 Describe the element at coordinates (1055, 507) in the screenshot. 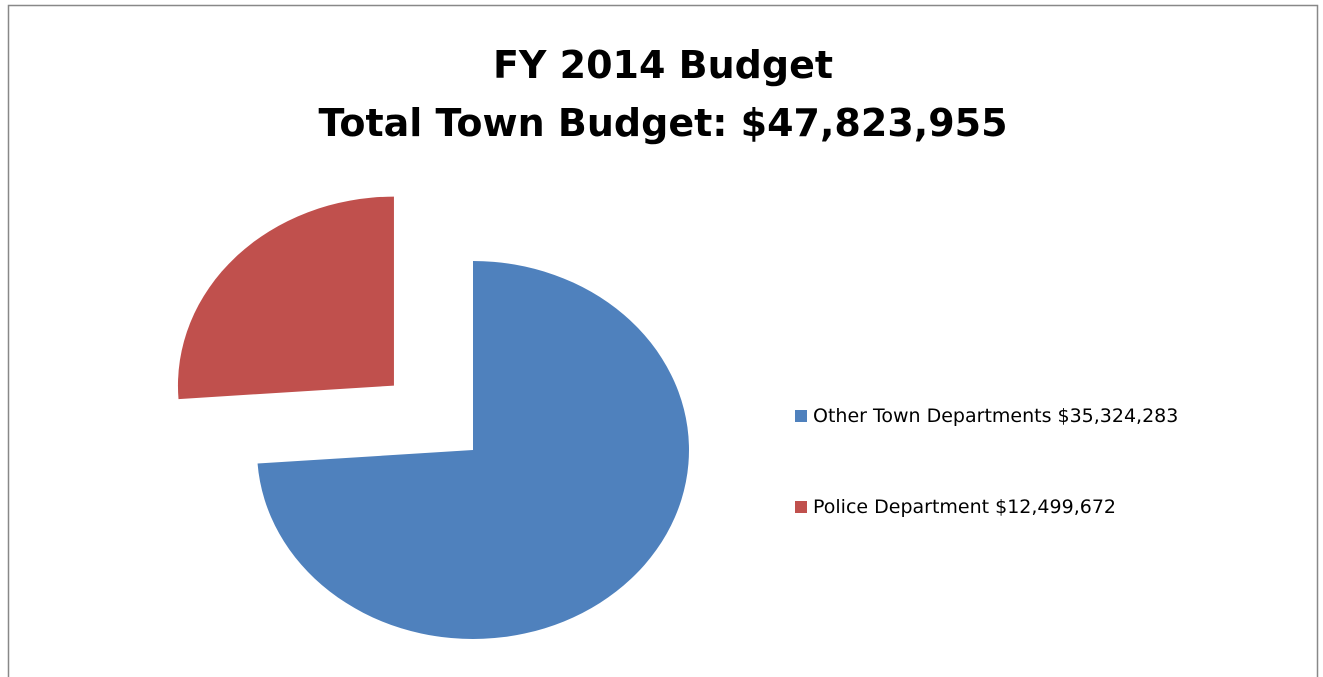

I see `legend-value: $12,499,672` at that location.